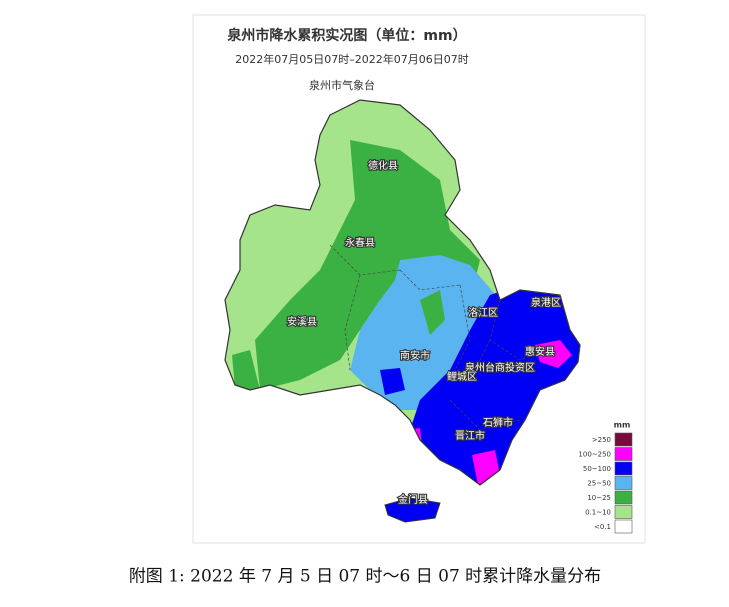 Image resolution: width=729 pixels, height=607 pixels. I want to click on region-label: 惠安县, so click(540, 351).